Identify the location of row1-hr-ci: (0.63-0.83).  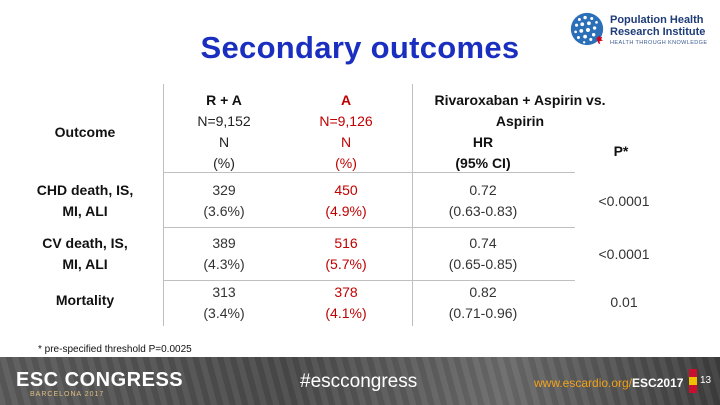
(483, 211).